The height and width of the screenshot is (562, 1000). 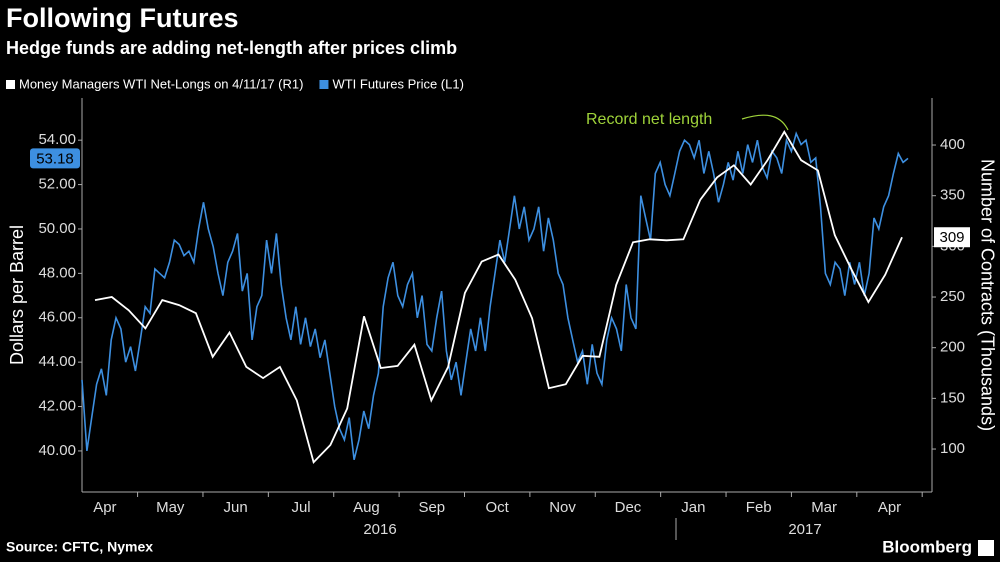 I want to click on legend-label: WTI Futures Price (L1), so click(x=397, y=83).